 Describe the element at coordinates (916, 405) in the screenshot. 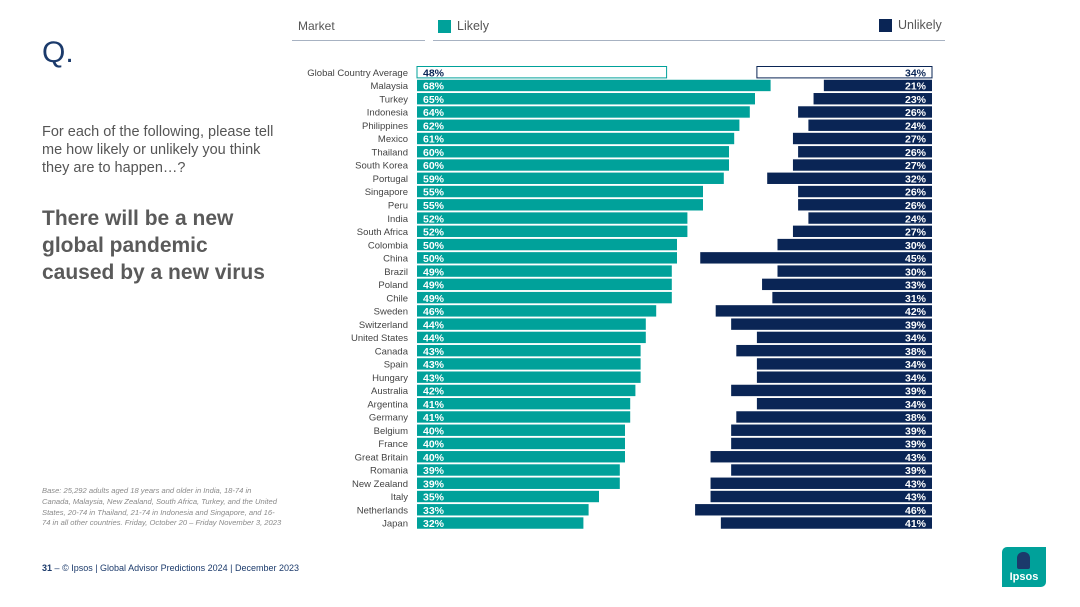

I see `unlikely-value-label: 34%` at that location.